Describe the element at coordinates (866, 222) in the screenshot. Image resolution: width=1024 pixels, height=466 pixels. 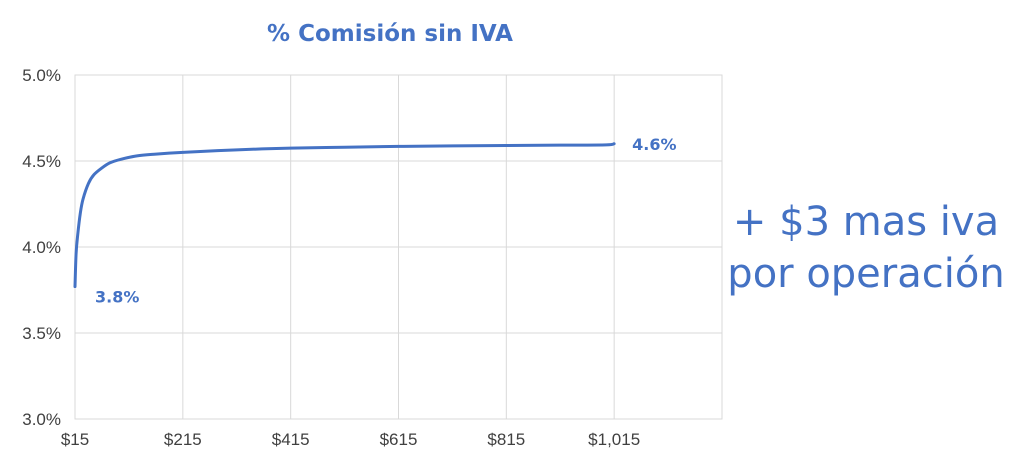
I see `side-note-line-1: + $3 mas iva` at that location.